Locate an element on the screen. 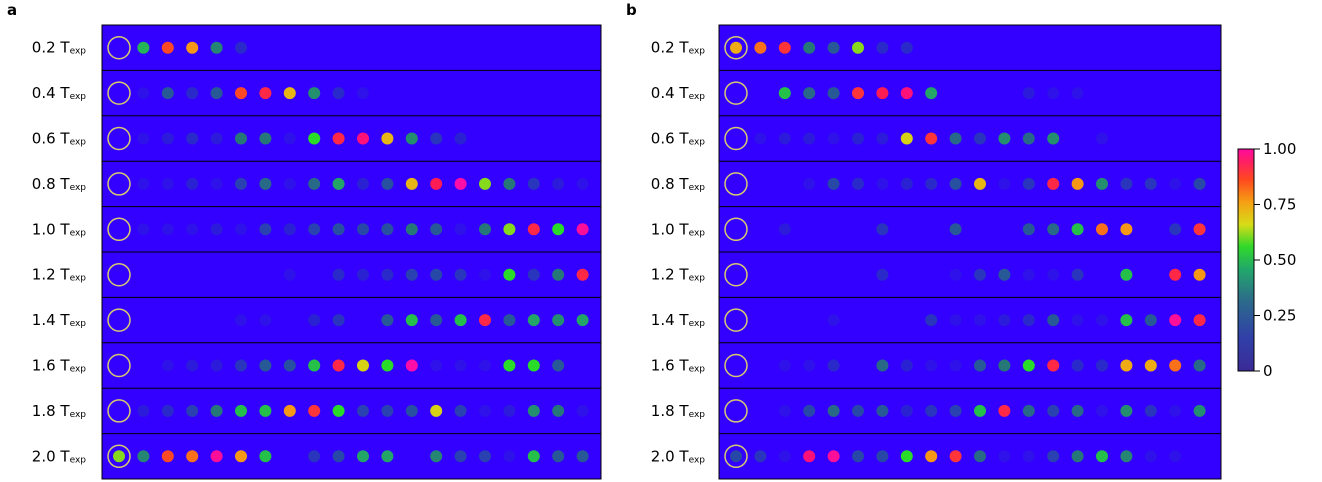 This screenshot has width=1322, height=482. row-label: 1.0 Texp is located at coordinates (59, 229).